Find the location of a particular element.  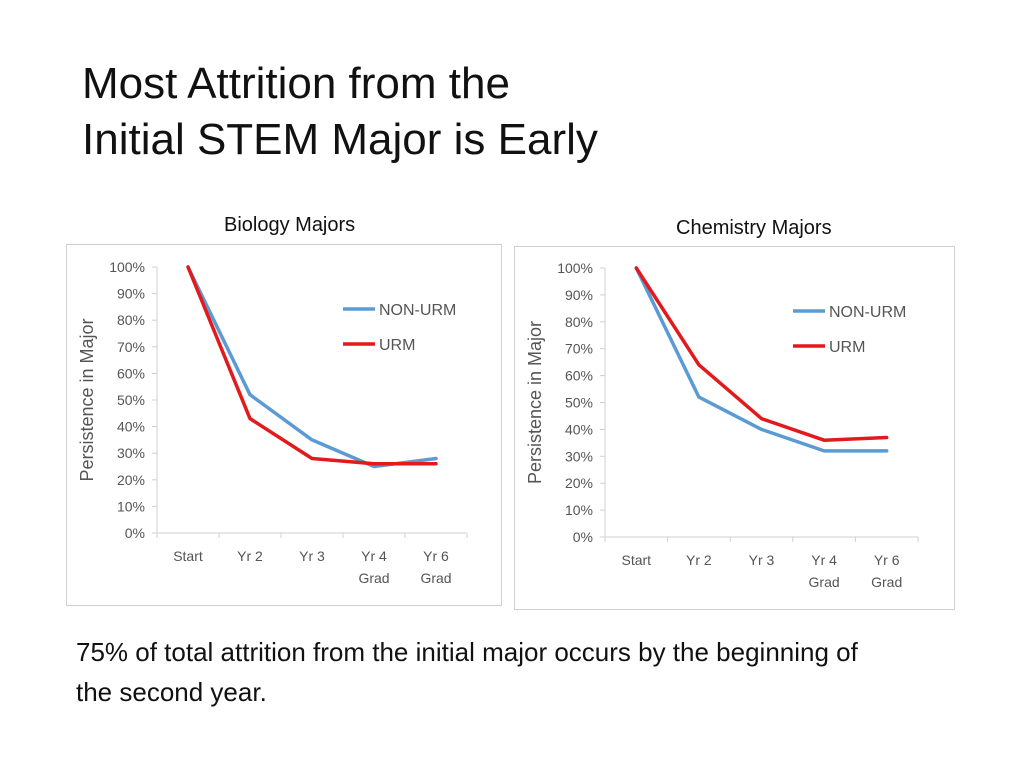

chemistry-chart-caption: Chemistry Majors is located at coordinates (754, 228).